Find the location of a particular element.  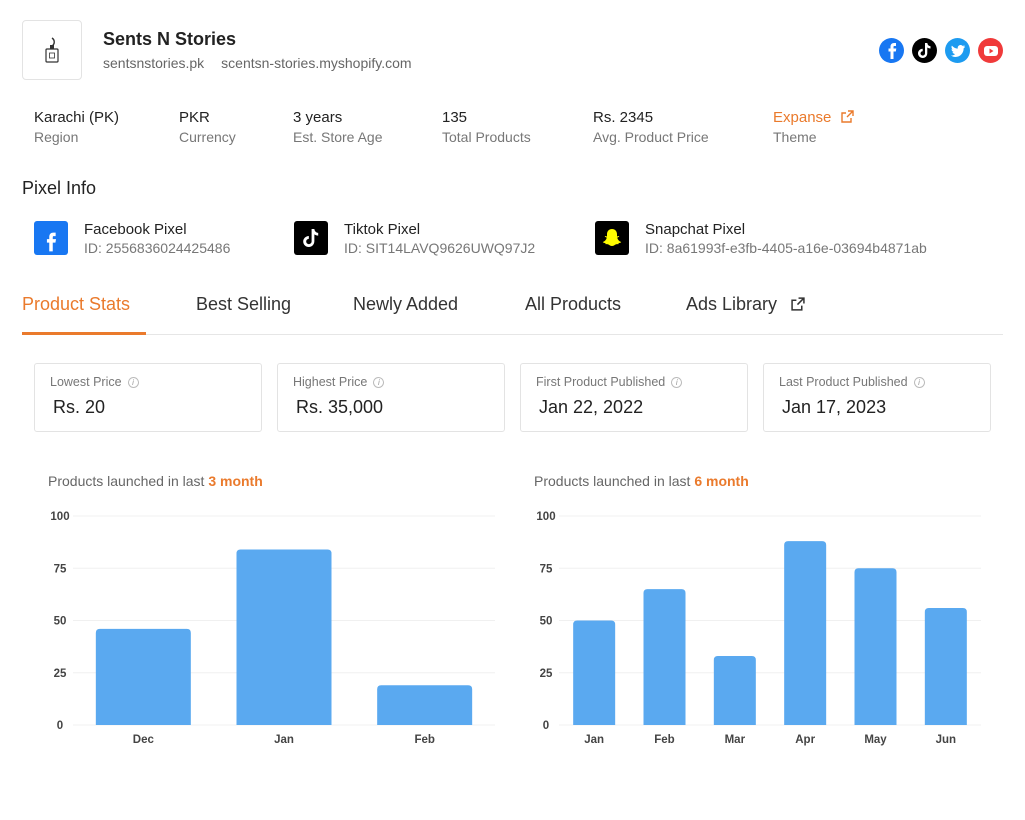

stat-card-first-published: First Product Published i Jan 22, 2022 is located at coordinates (634, 397).